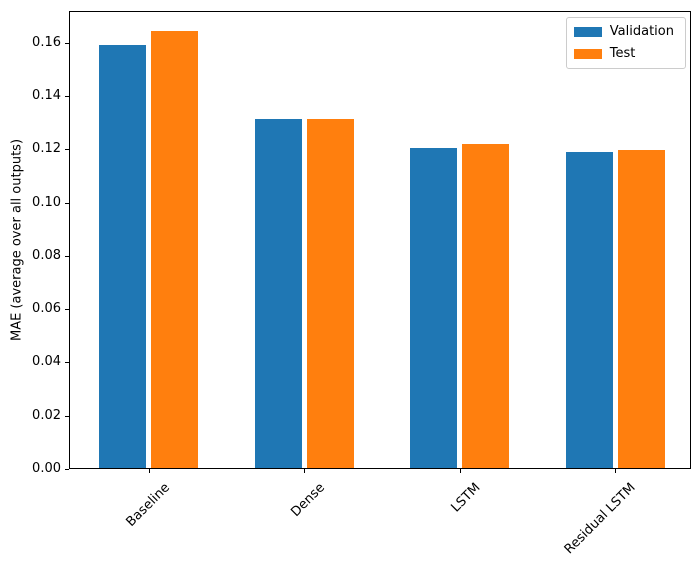 Image resolution: width=700 pixels, height=572 pixels. What do you see at coordinates (46, 468) in the screenshot?
I see `y-tick-label: 0.00` at bounding box center [46, 468].